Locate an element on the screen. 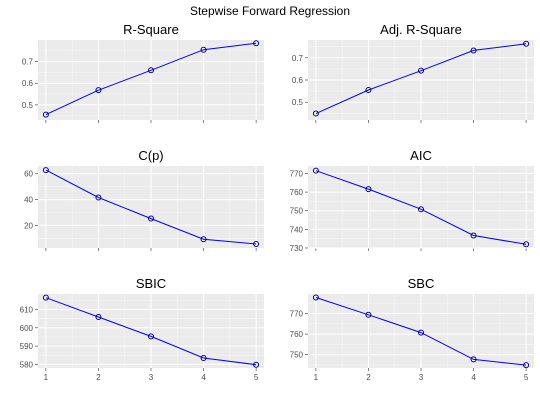 The image size is (540, 400). y-tick-label: 60 is located at coordinates (28, 174).